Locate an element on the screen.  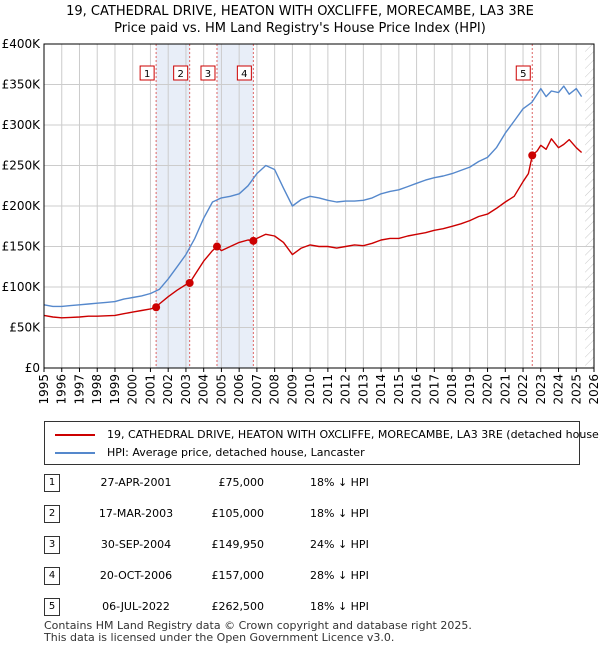
row-date: 27-APR-2001 is located at coordinates (136, 482).